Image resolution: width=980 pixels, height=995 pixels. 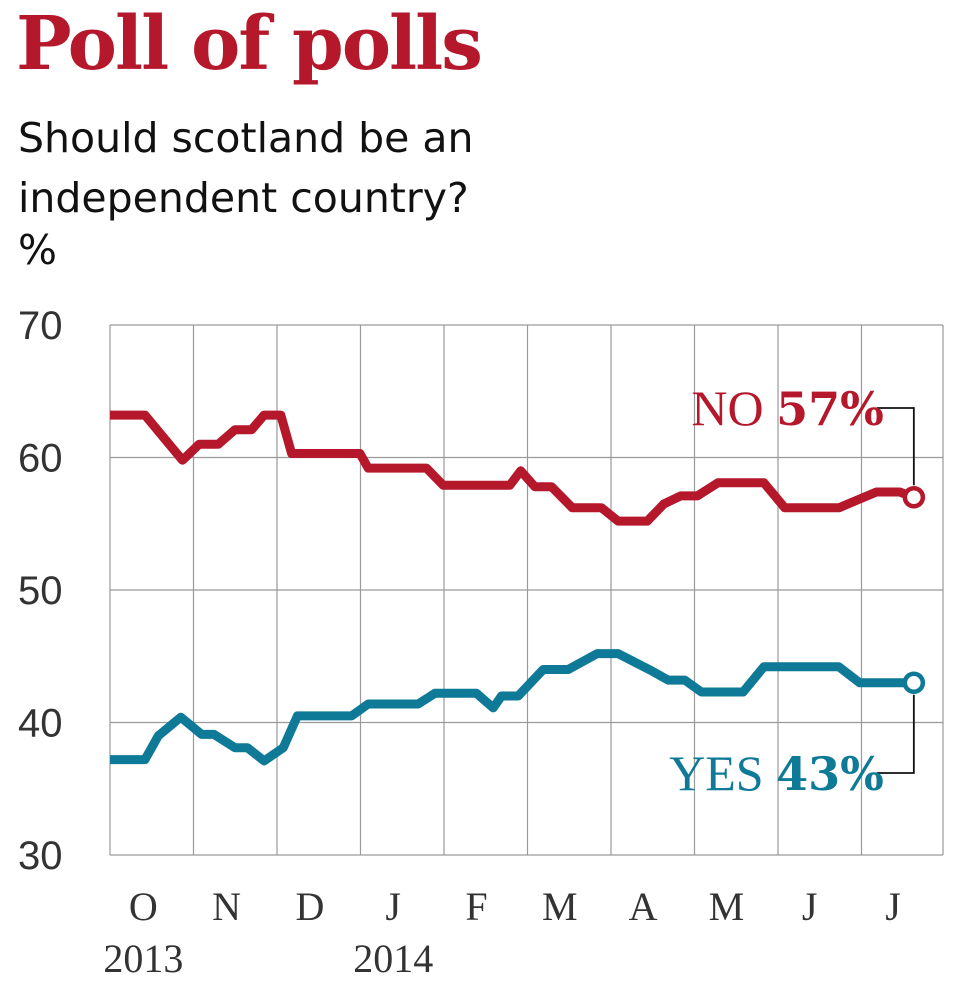 I want to click on end-label-yes: YES 43%, so click(x=776, y=773).